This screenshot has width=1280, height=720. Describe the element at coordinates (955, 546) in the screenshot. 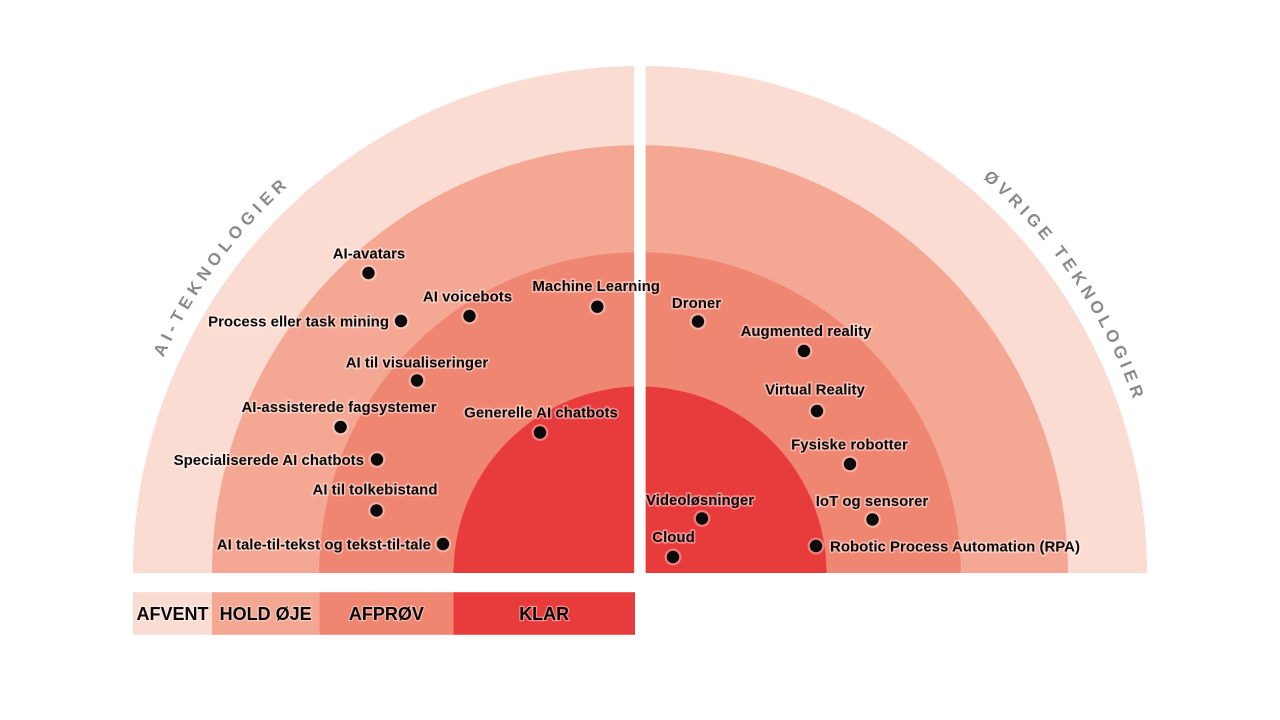

I see `svg-text:Robotic Process Automation (RP: Robotic Process Automation (RPA)` at that location.